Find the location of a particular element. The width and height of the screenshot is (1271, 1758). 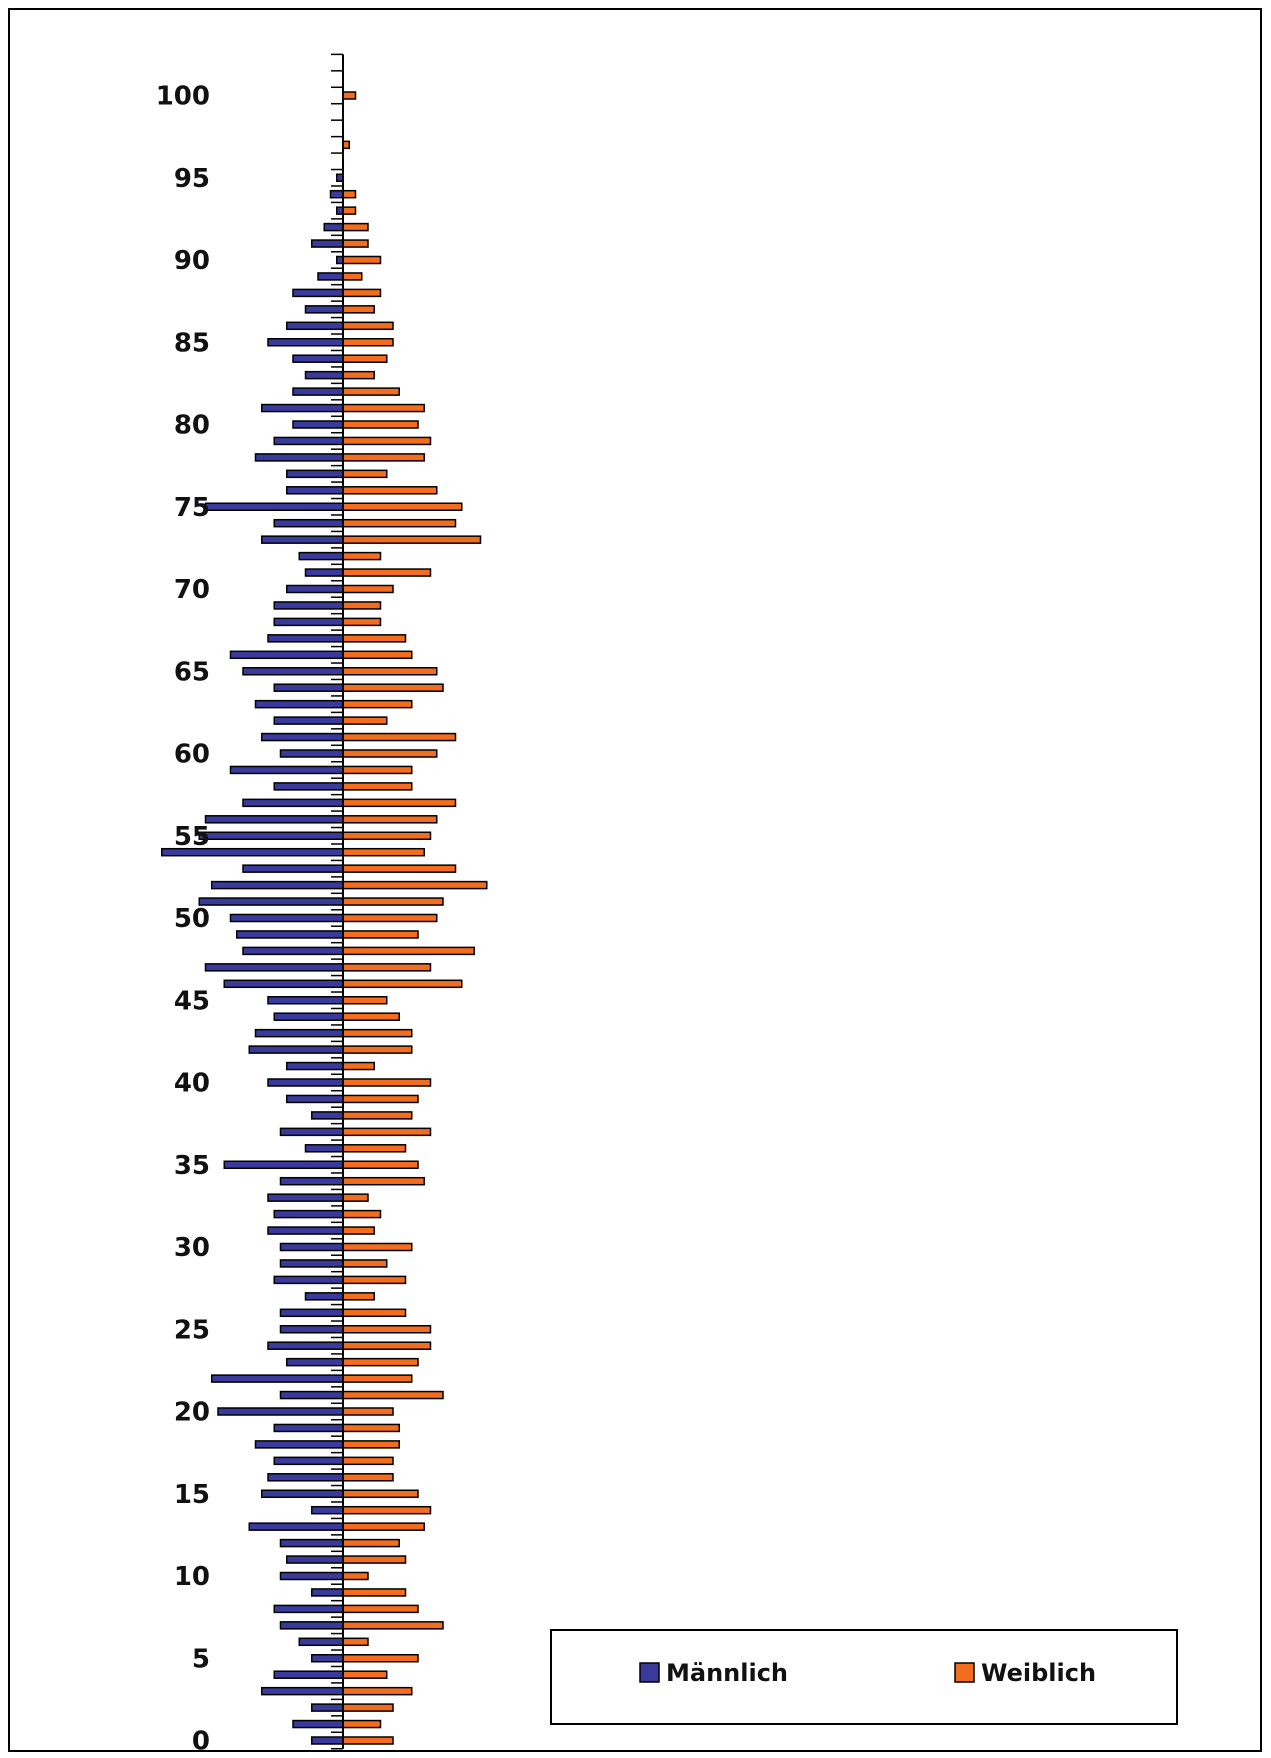

legend-swatch-male is located at coordinates (649, 1672).